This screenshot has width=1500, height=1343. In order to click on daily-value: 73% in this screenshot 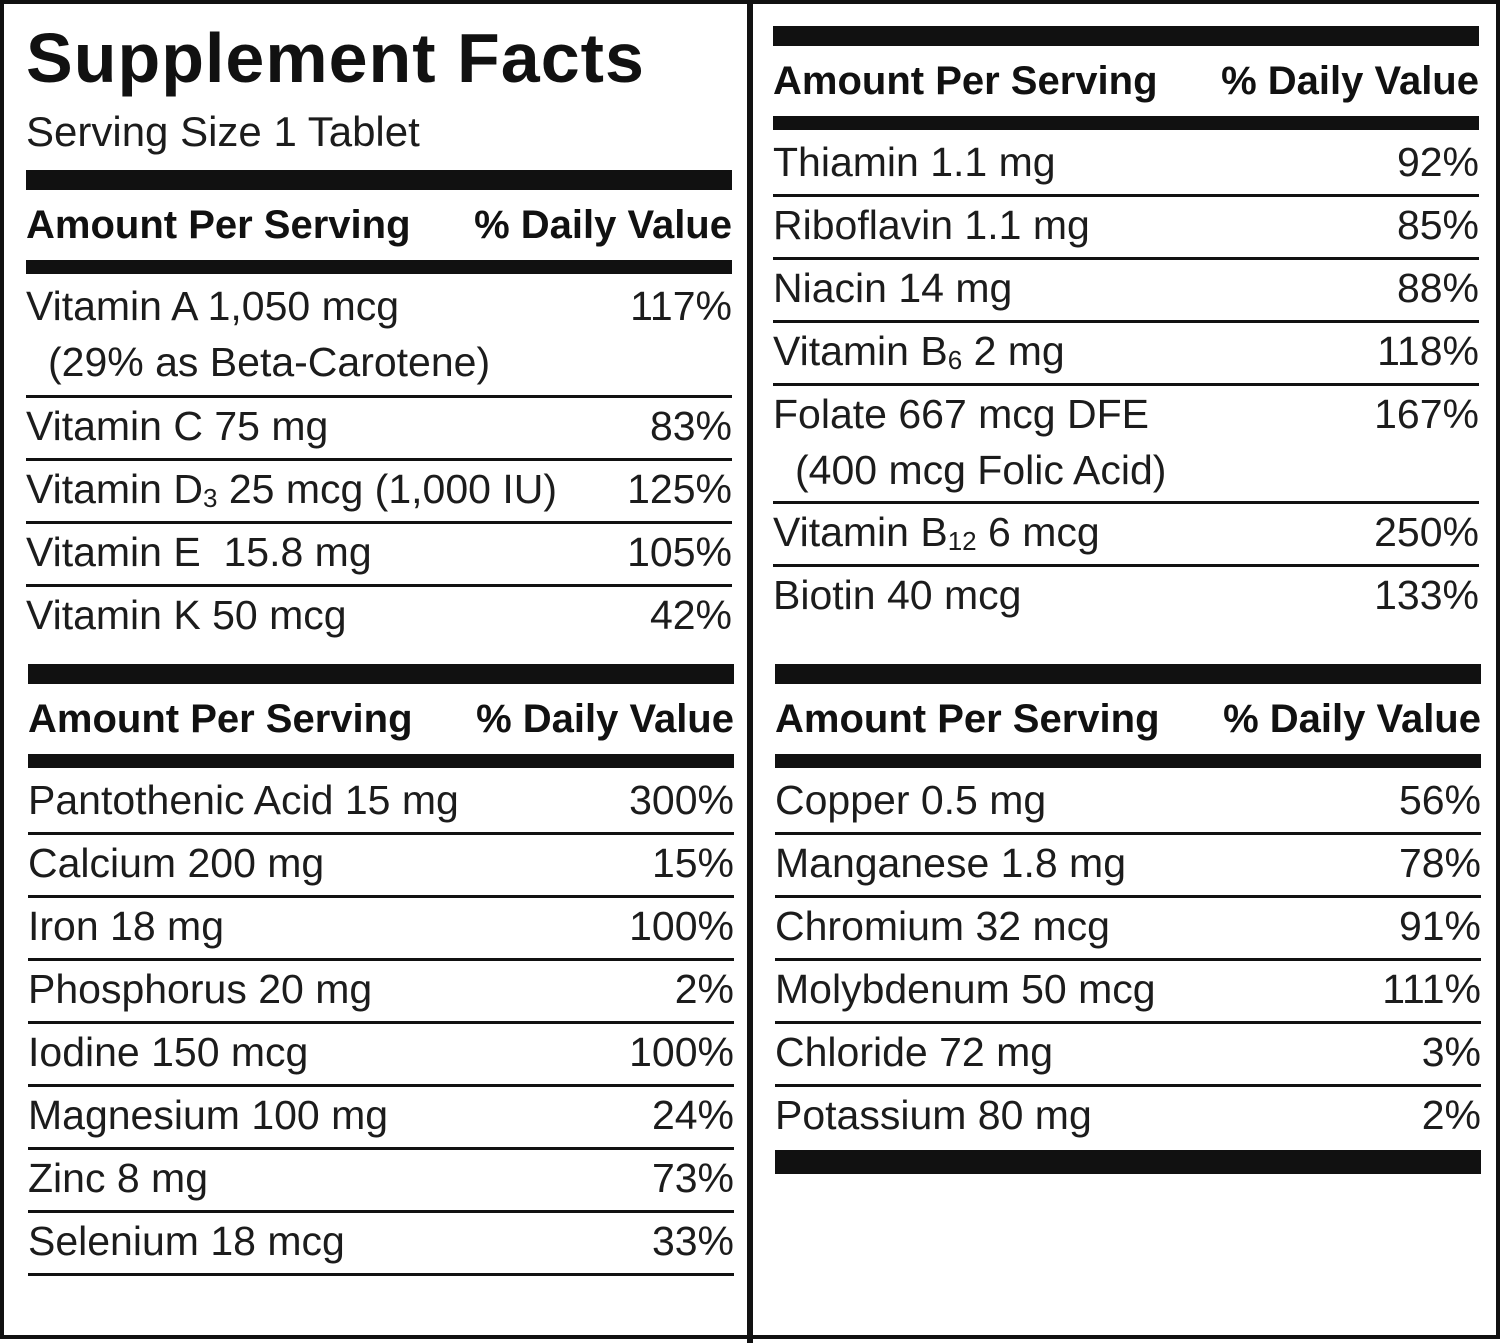, I will do `click(692, 1178)`.